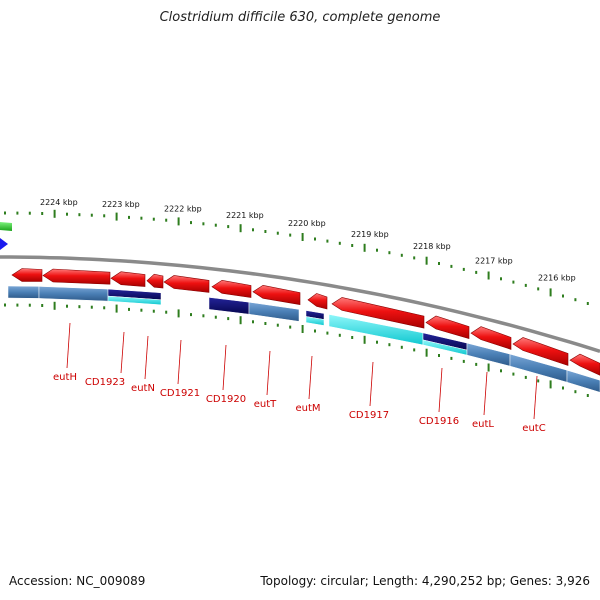 Image resolution: width=600 pixels, height=600 pixels. Describe the element at coordinates (439, 421) in the screenshot. I see `gene-label: CD1916` at that location.